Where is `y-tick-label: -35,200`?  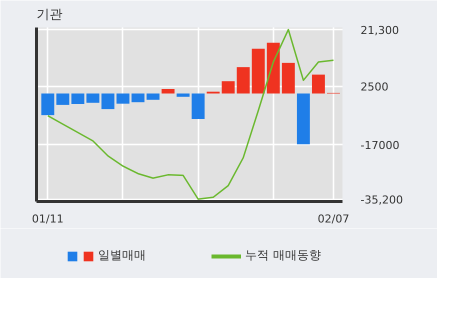 y-tick-label: -35,200 is located at coordinates (381, 200).